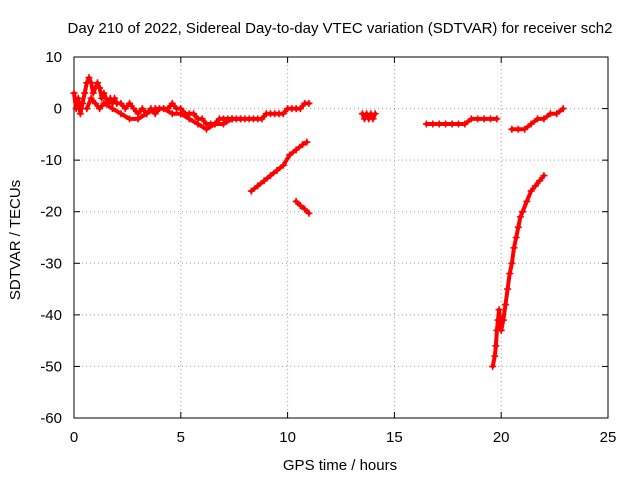 This screenshot has height=480, width=640. Describe the element at coordinates (74, 437) in the screenshot. I see `x-tick-label: 0` at that location.